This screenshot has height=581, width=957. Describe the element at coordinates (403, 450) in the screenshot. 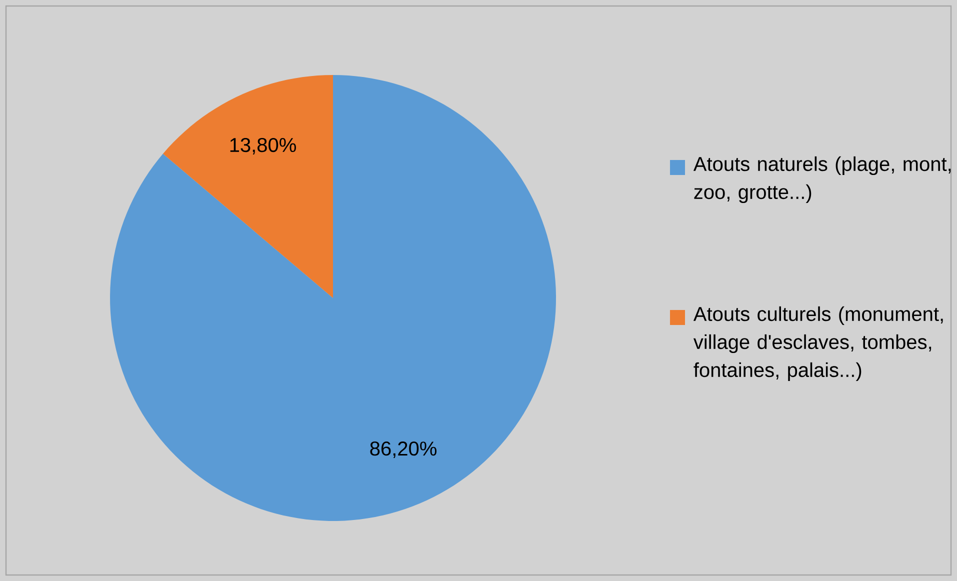

I see `data-label: 86,20%` at that location.